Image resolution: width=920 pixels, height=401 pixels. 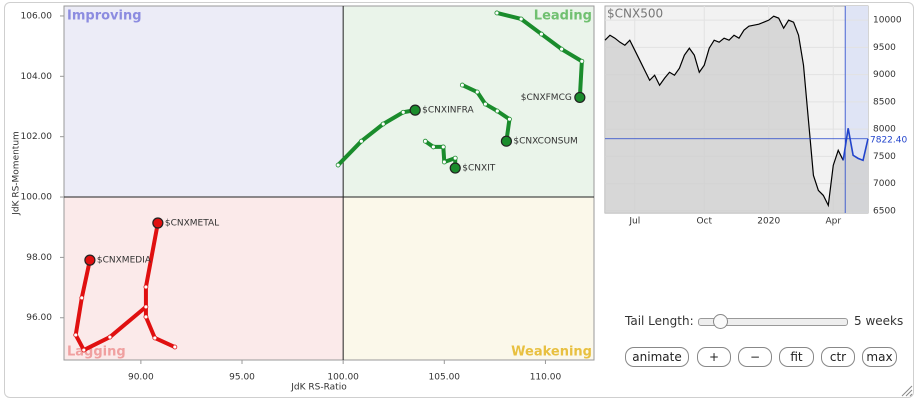 I want to click on x-tick-label: 95.00, so click(x=242, y=378).